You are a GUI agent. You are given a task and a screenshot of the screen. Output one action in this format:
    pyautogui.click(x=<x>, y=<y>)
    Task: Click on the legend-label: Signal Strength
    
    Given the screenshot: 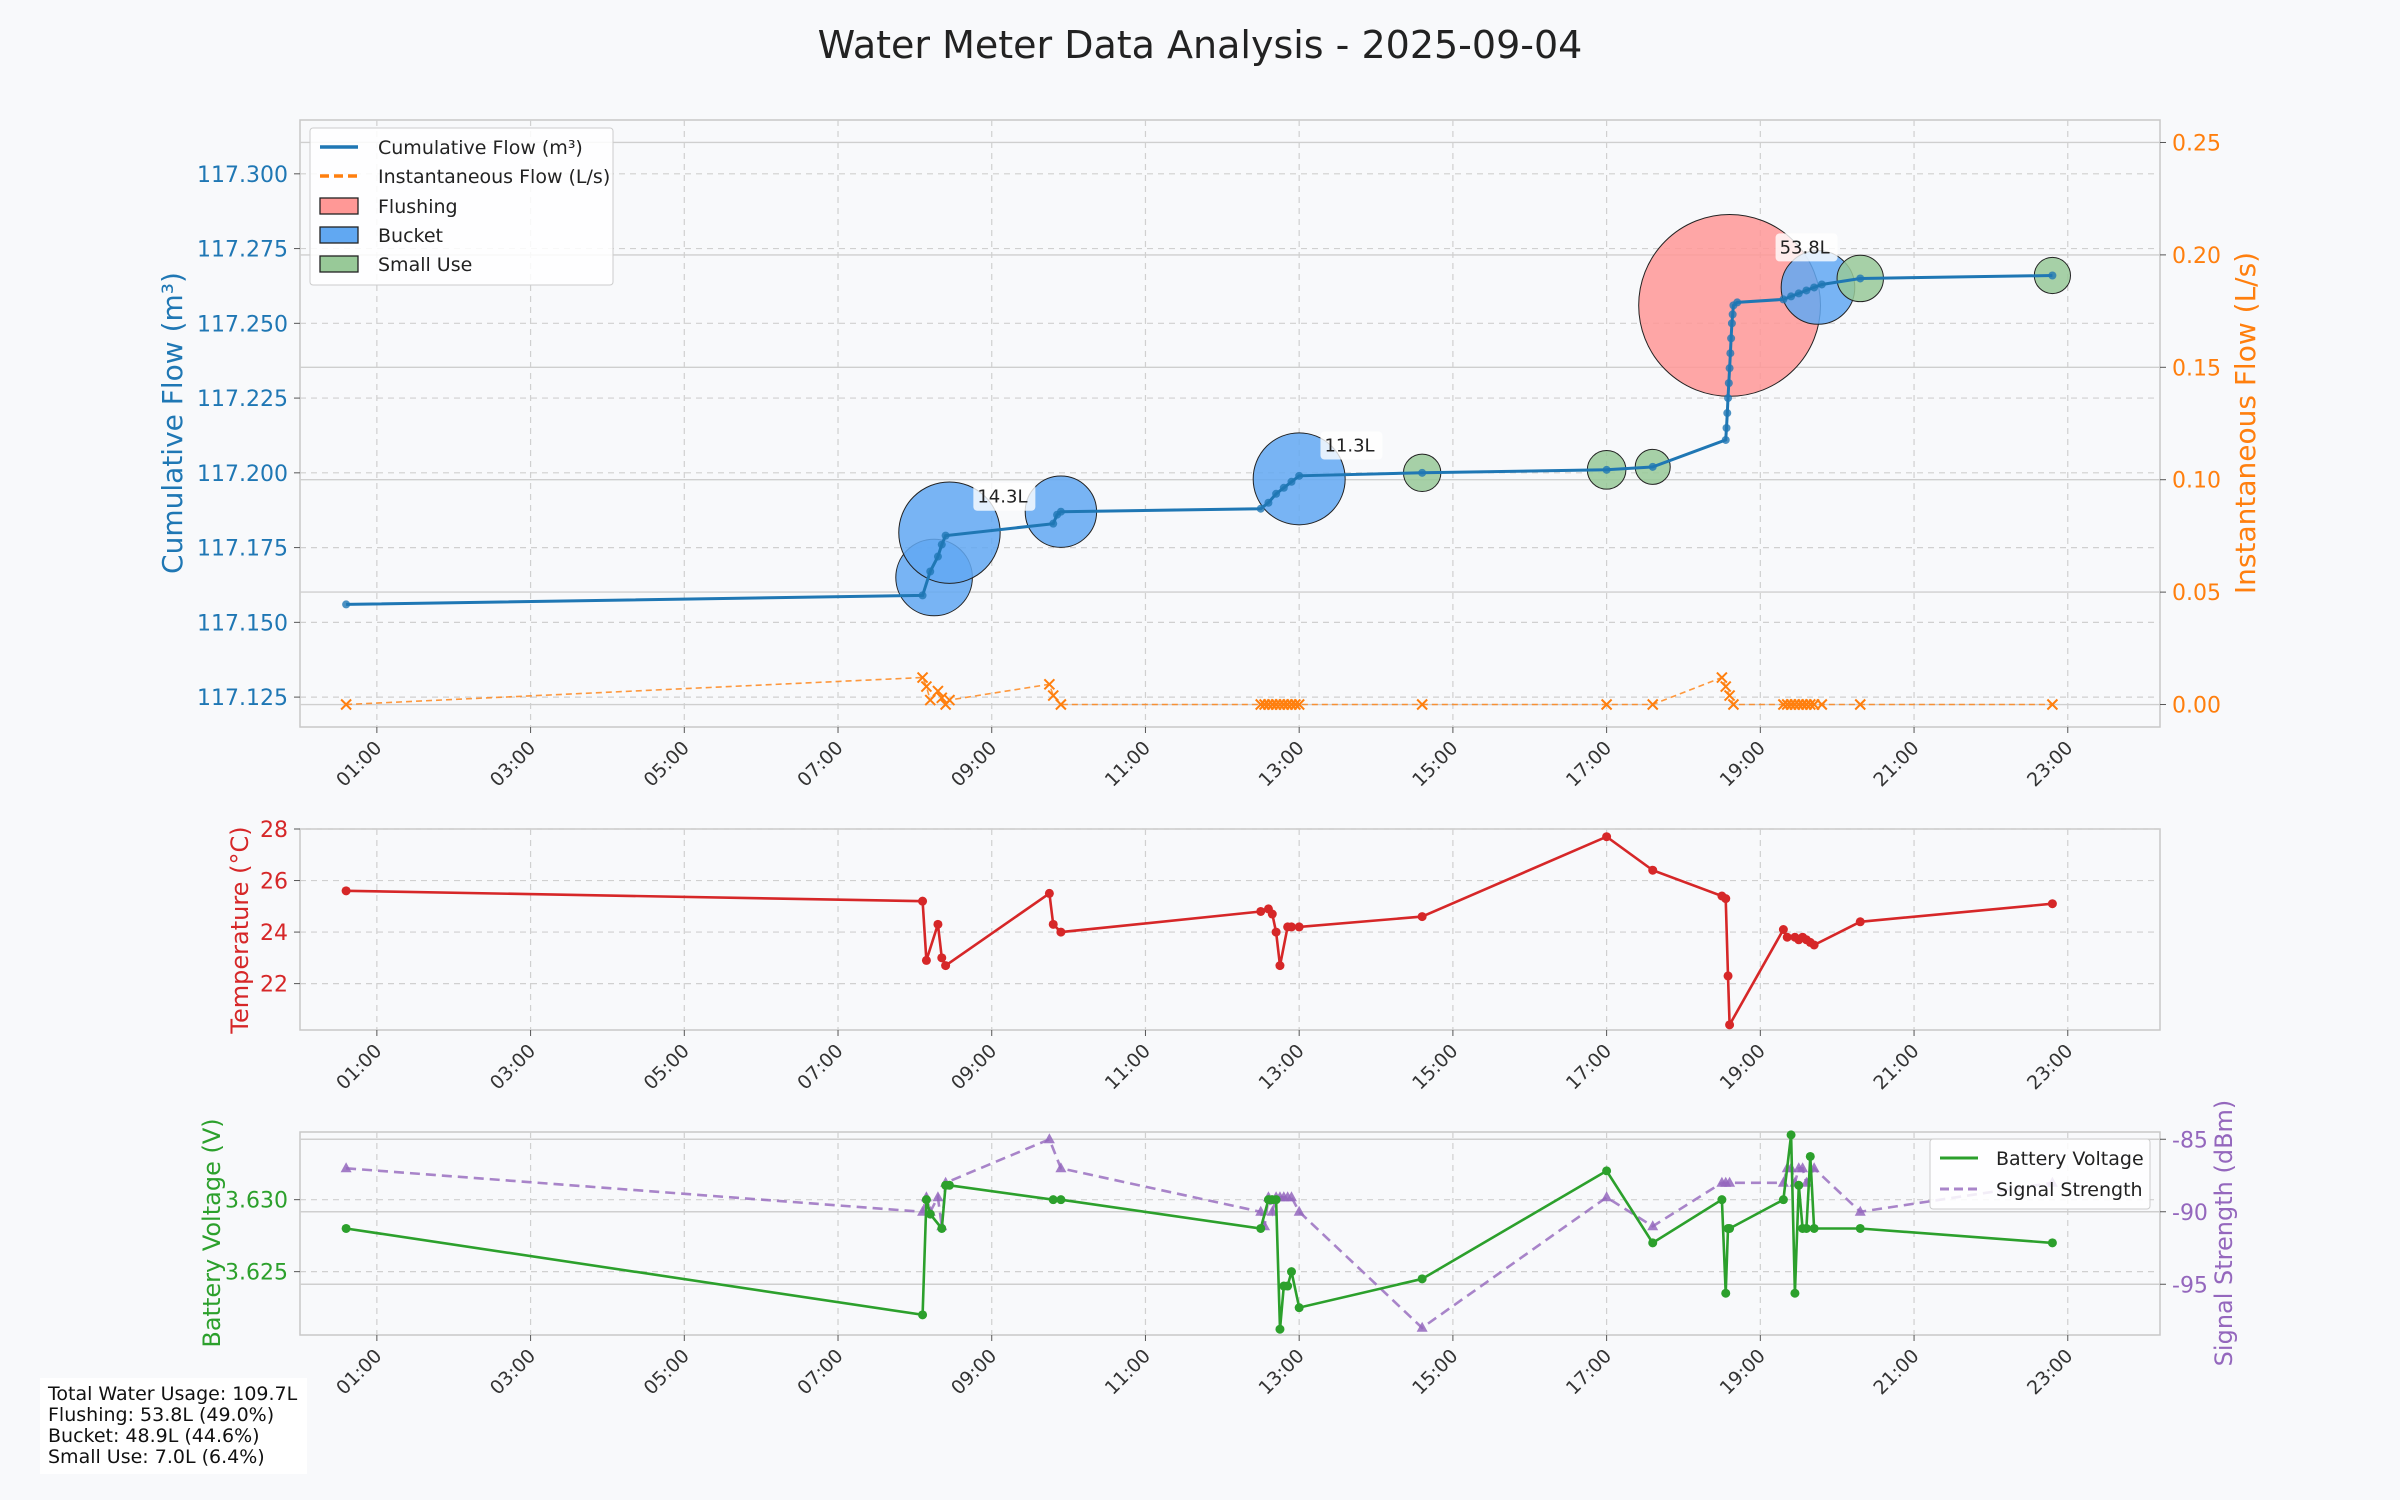 What is the action you would take?
    pyautogui.click(x=2069, y=1190)
    